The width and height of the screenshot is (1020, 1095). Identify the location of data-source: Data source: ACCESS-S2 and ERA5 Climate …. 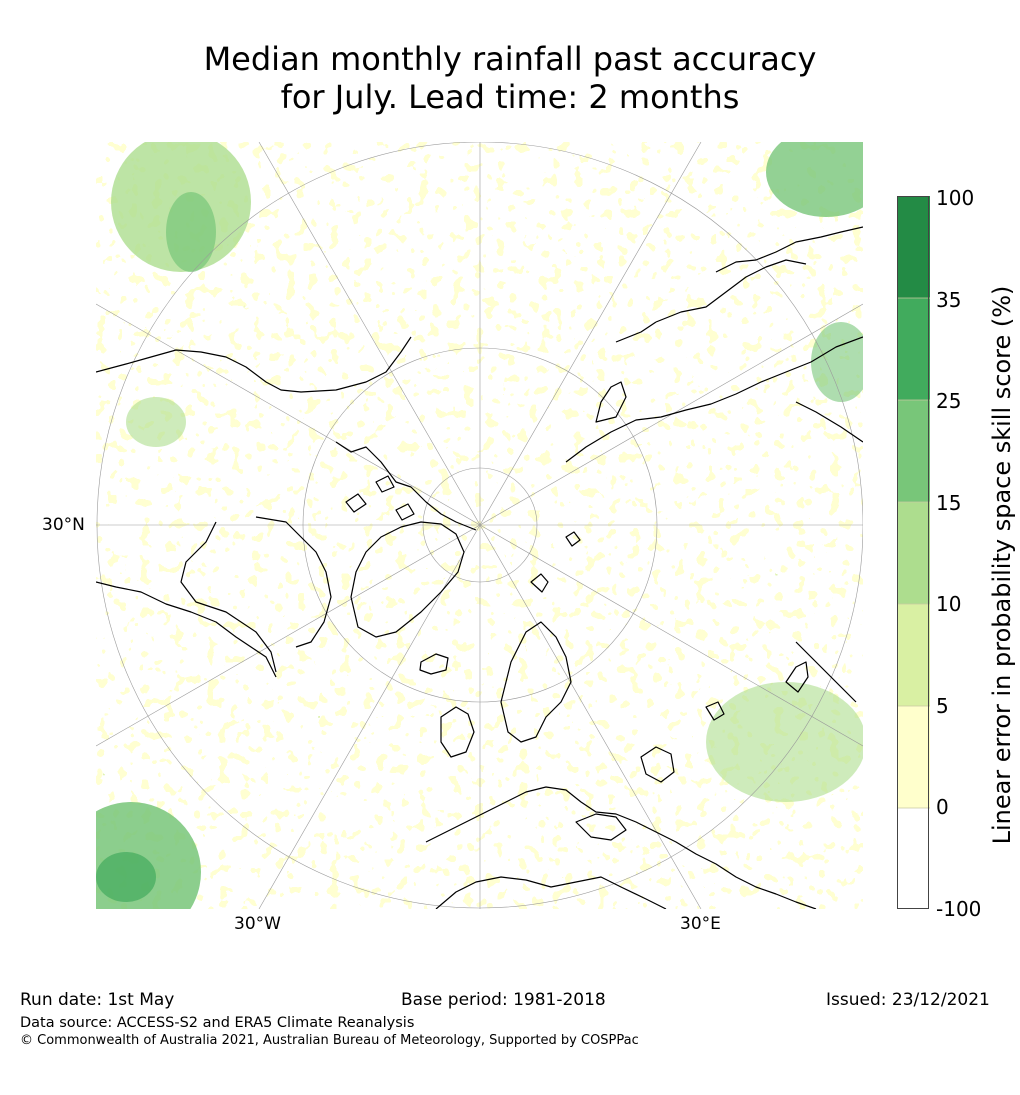
(217, 1023).